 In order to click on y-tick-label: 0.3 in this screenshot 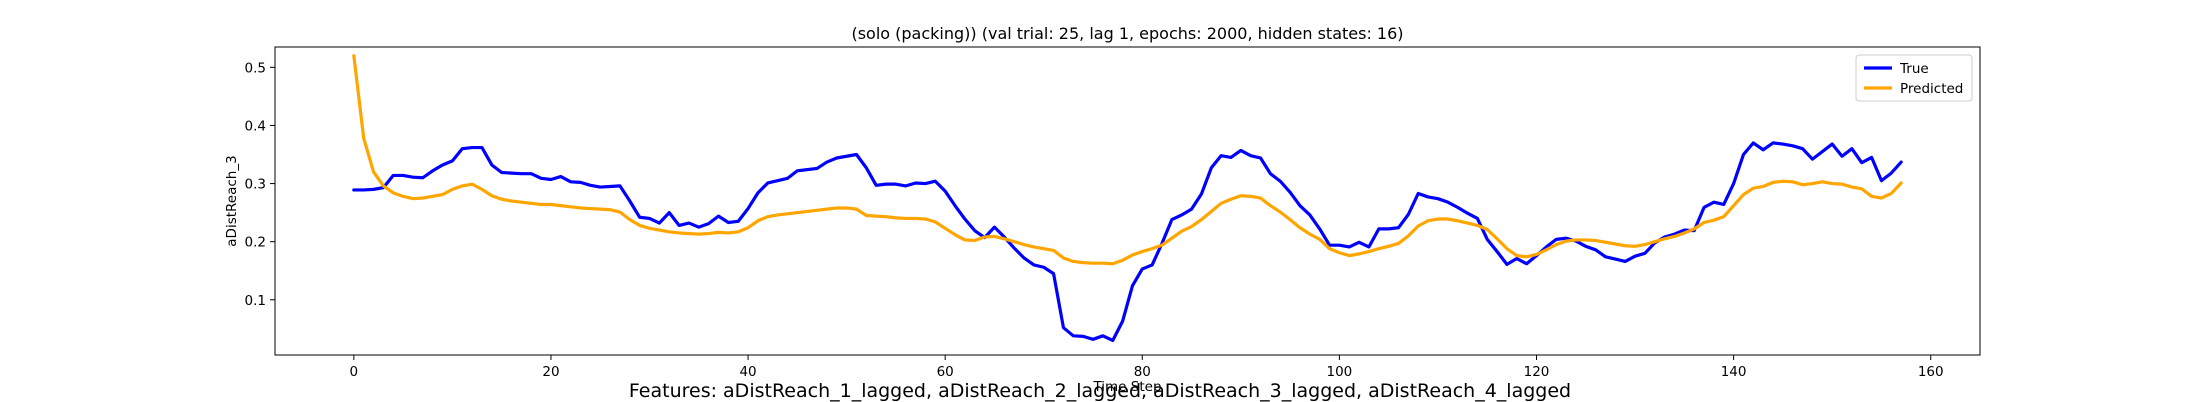, I will do `click(255, 185)`.